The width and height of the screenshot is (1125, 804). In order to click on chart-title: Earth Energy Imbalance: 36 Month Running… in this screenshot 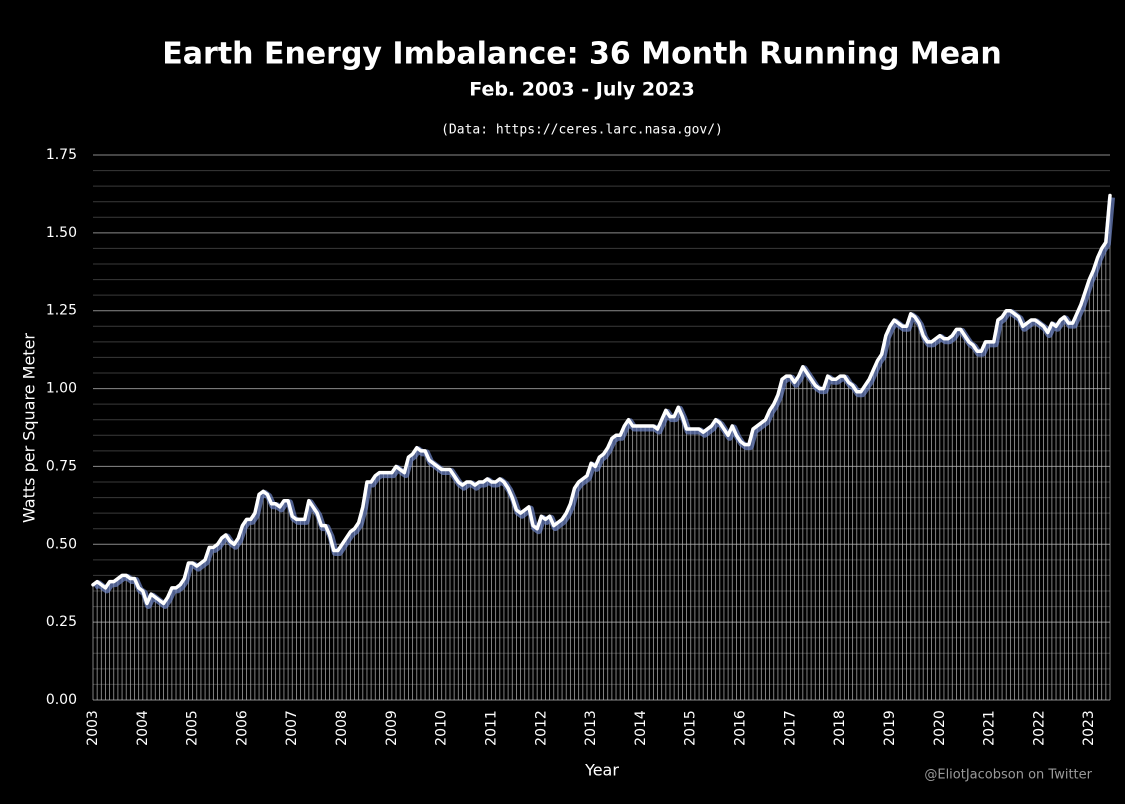, I will do `click(581, 54)`.